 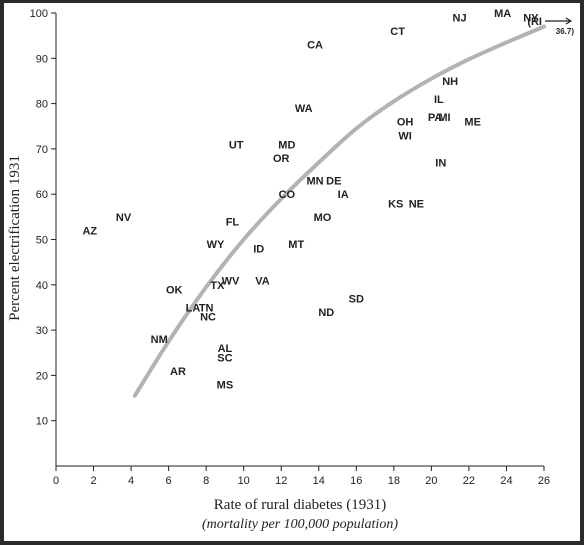 I want to click on point-id: ID, so click(x=258, y=250).